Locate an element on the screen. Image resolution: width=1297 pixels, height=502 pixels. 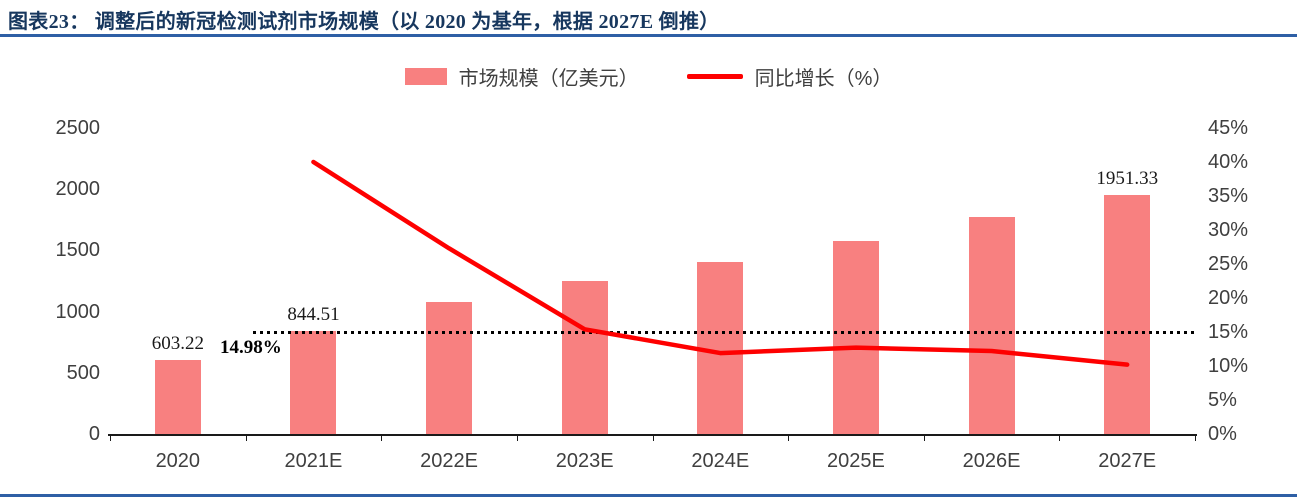
legend-item-market-size: 市场规模（亿美元） is located at coordinates (521, 76).